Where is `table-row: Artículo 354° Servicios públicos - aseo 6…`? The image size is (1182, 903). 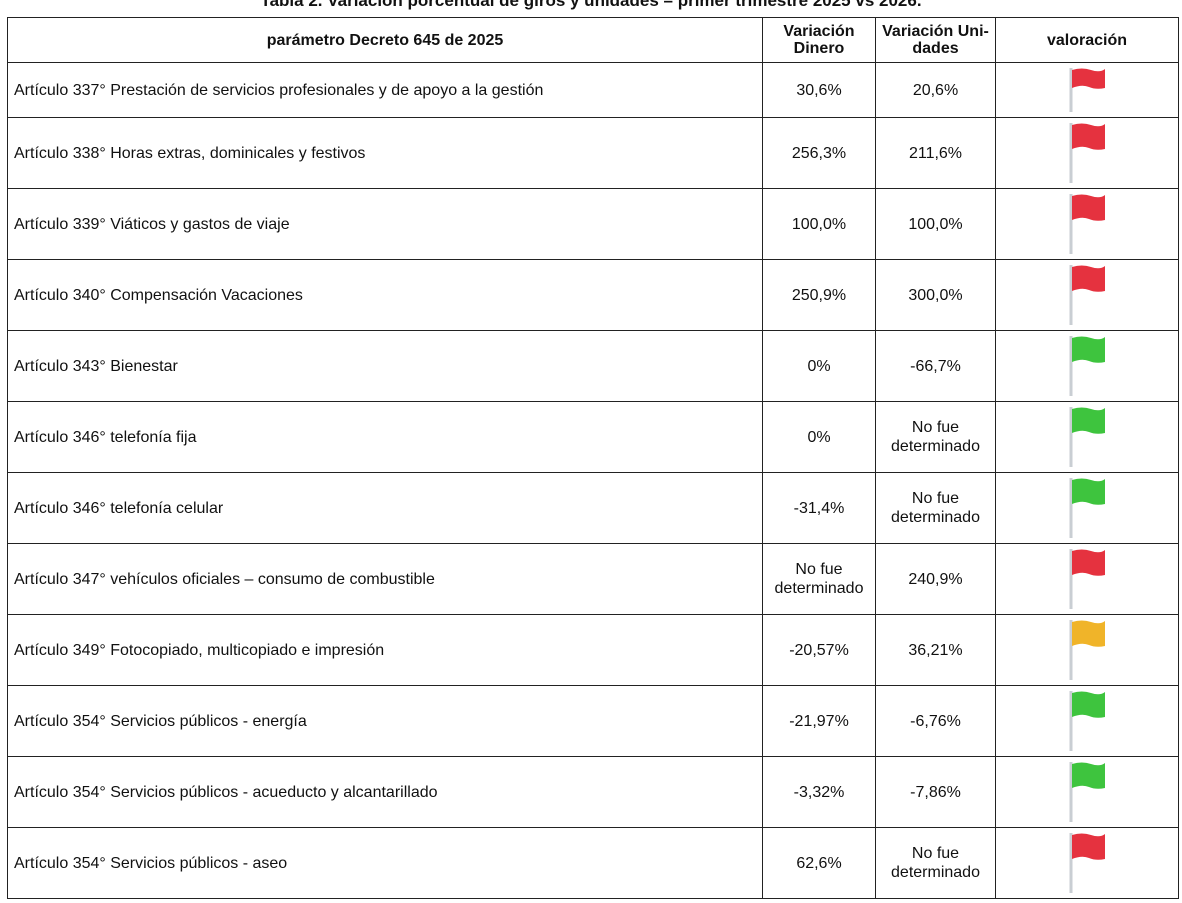
table-row: Artículo 354° Servicios públicos - aseo 6… is located at coordinates (593, 863).